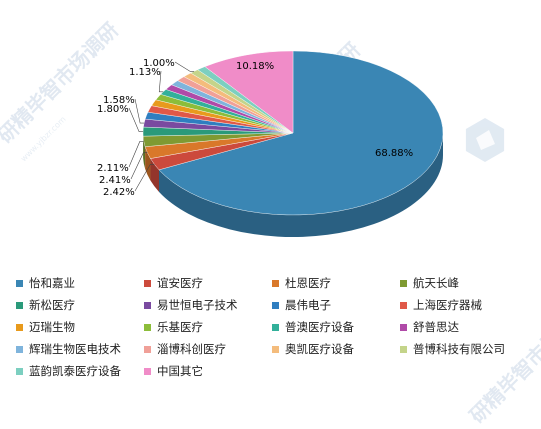  I want to click on legend-label: 蓝韵凯泰医疗设备, so click(75, 371).